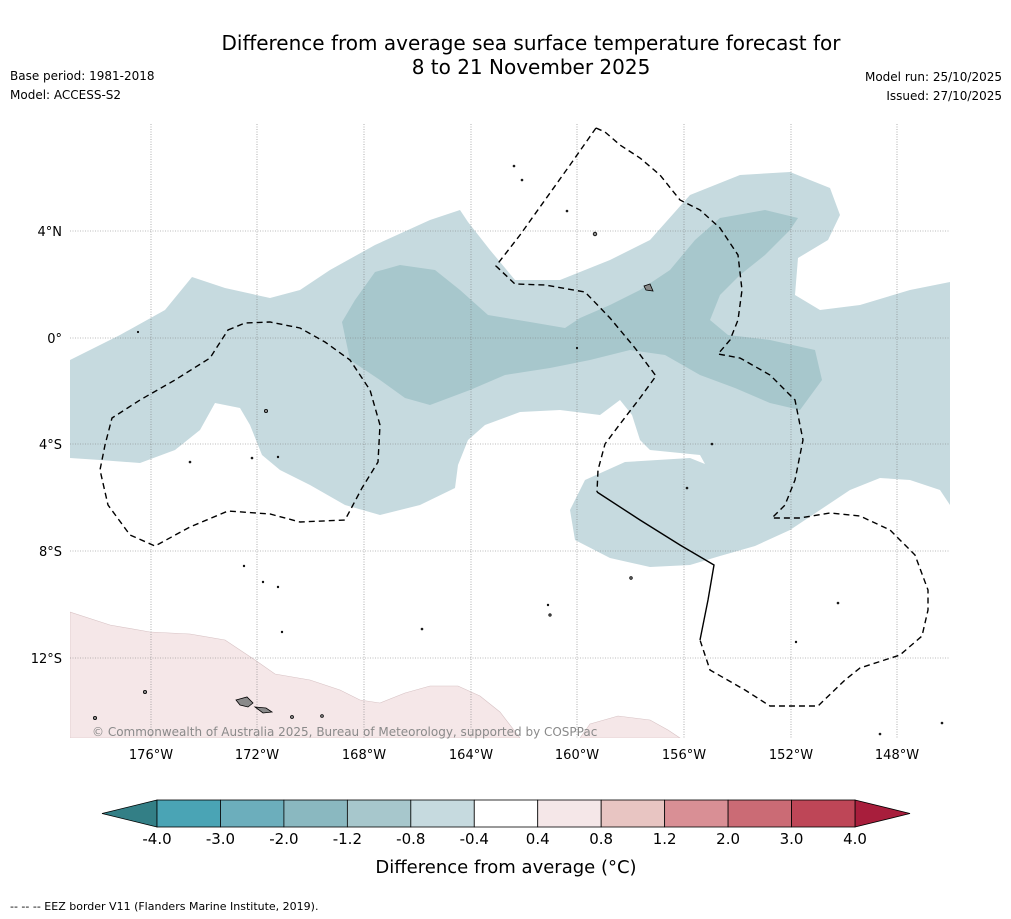 Image resolution: width=1011 pixels, height=919 pixels. Describe the element at coordinates (855, 839) in the screenshot. I see `colorbar-tick-label: 4.0` at that location.